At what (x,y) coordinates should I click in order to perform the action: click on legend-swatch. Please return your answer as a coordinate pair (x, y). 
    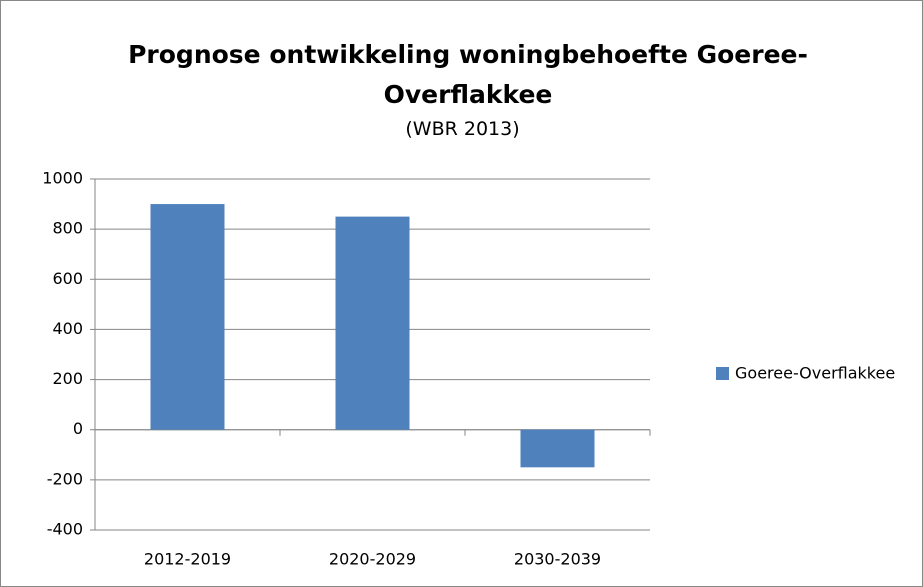
    Looking at the image, I should click on (722, 373).